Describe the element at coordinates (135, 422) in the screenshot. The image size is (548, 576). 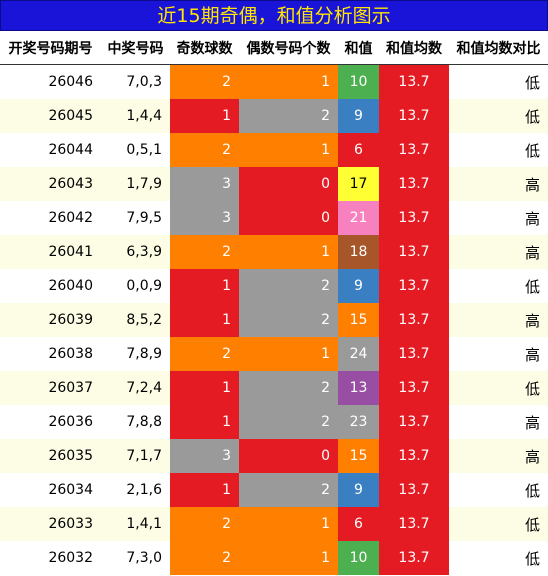
I see `winning-numbers-cell: 7,8,8` at that location.